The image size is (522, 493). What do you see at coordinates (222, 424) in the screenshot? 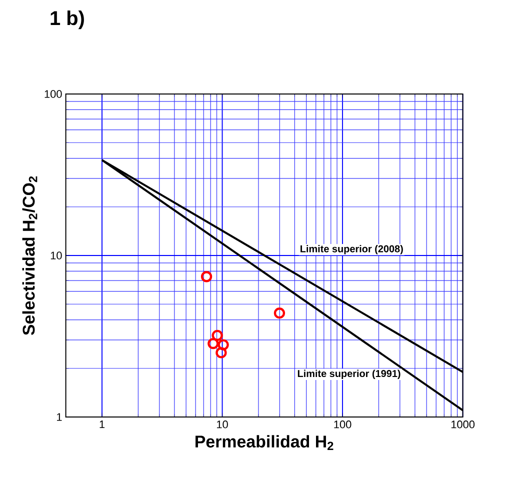
I see `x-tick-label: 10` at bounding box center [222, 424].